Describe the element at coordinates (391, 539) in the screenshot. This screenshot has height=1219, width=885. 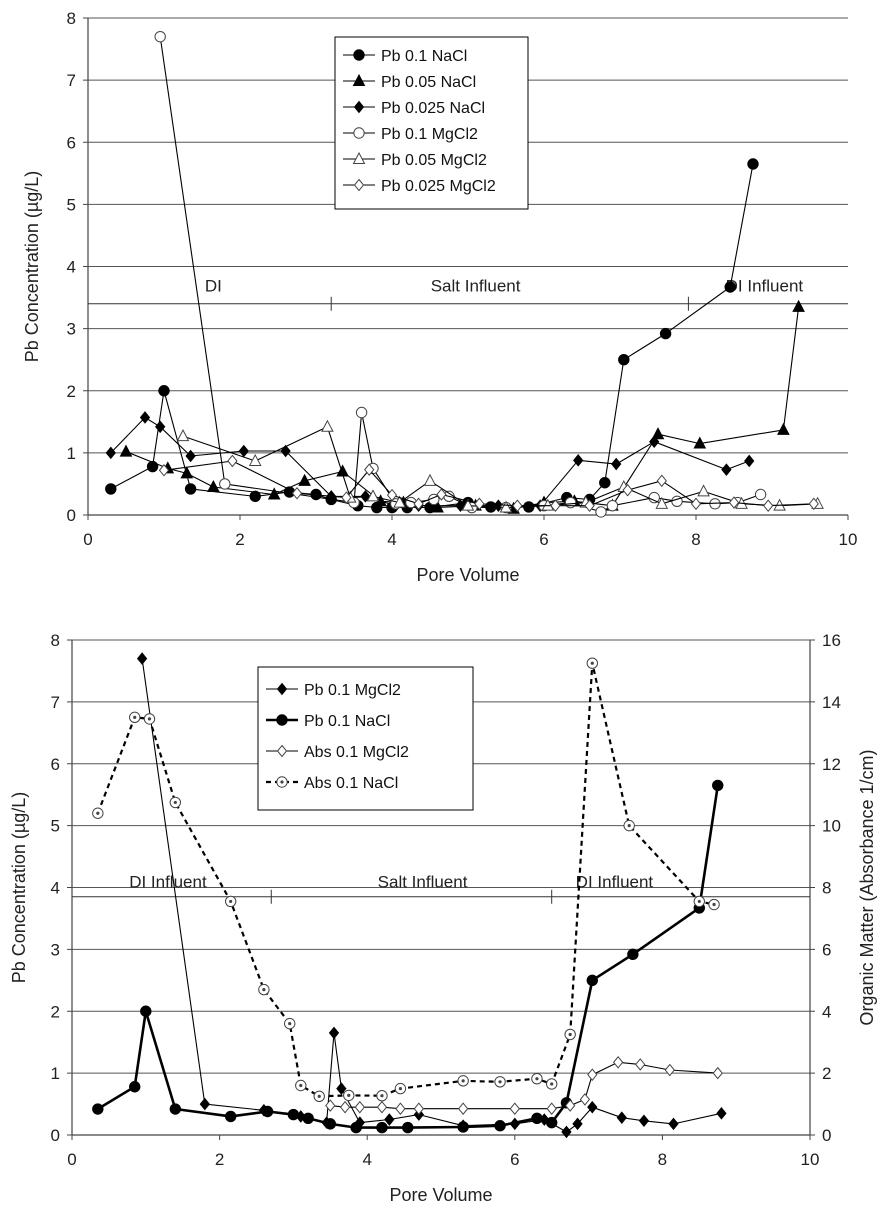
I see `x-tick-label: 4` at that location.